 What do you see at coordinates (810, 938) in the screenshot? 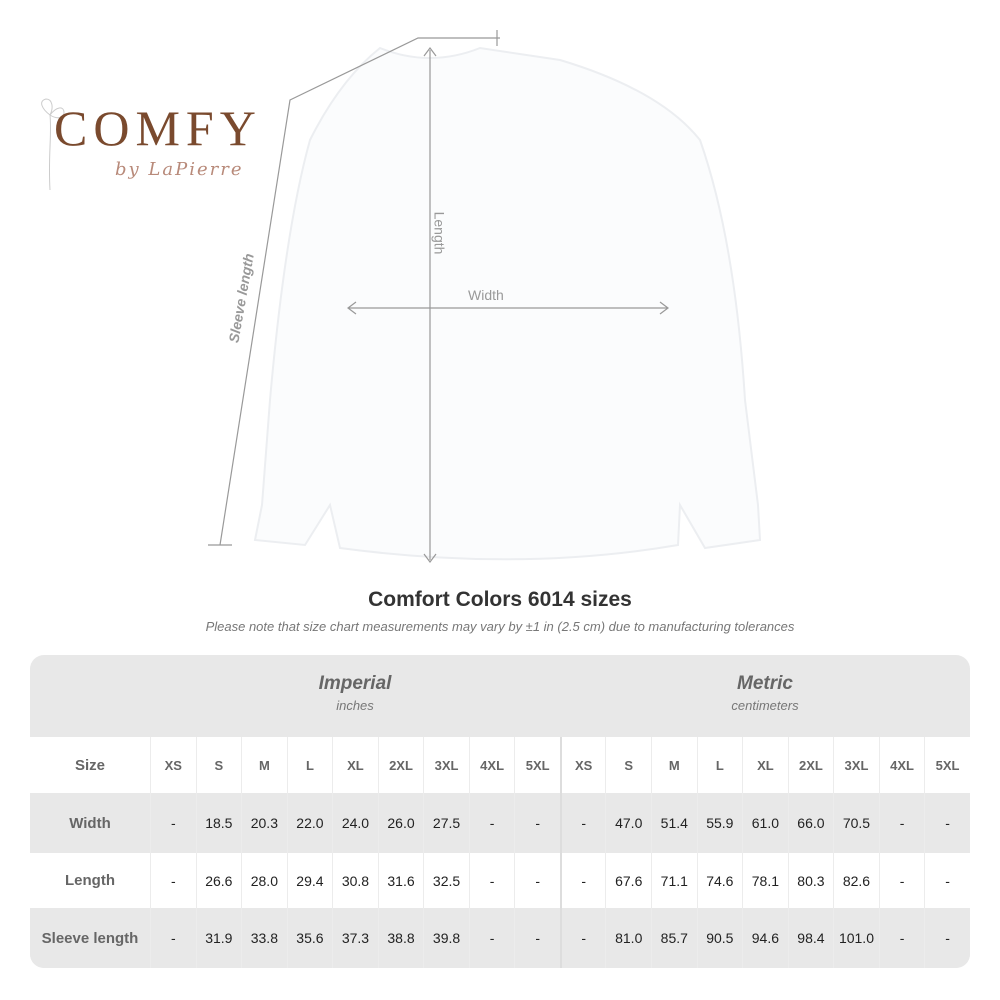
I see `table-cell: 98.4` at bounding box center [810, 938].